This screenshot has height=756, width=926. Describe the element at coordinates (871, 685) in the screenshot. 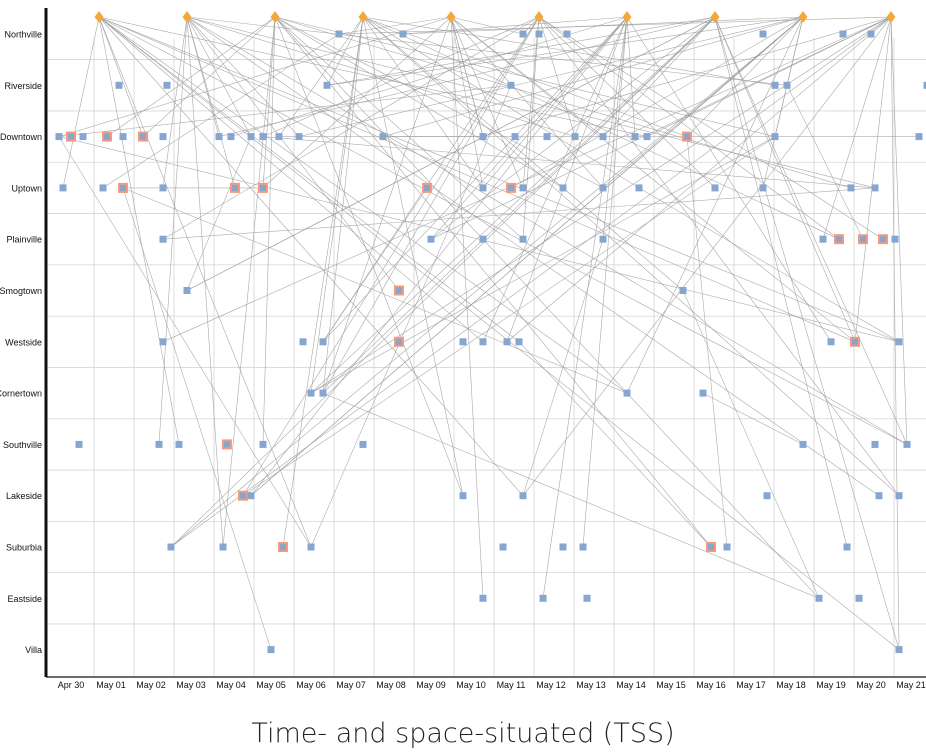

I see `x-tick-label: May 20` at that location.